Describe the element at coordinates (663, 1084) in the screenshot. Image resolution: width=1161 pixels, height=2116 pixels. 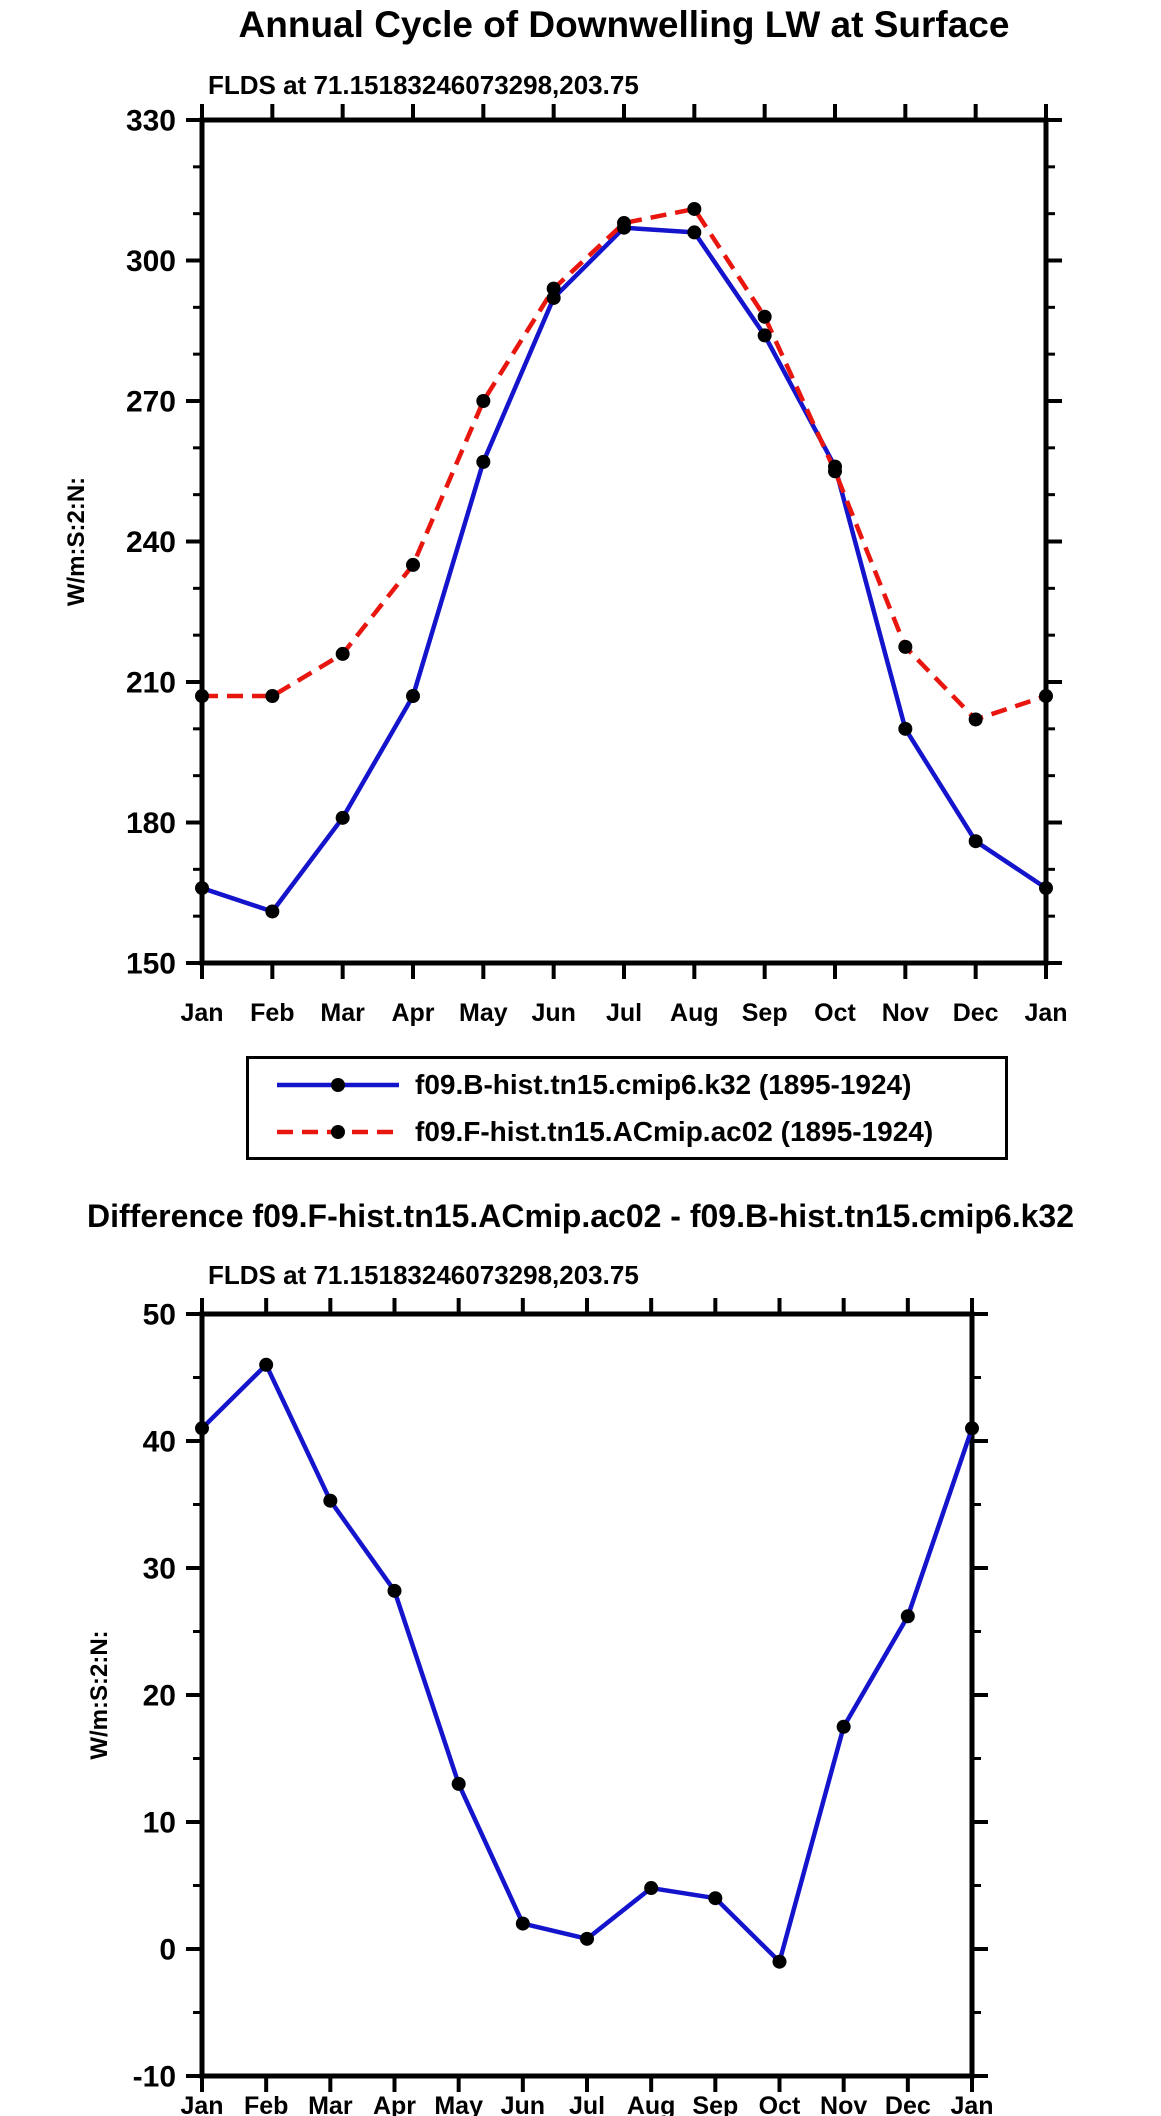
I see `legend-label-bhist: f09.B-hist.tn15.cmip6.k32 (1895-1924)` at that location.